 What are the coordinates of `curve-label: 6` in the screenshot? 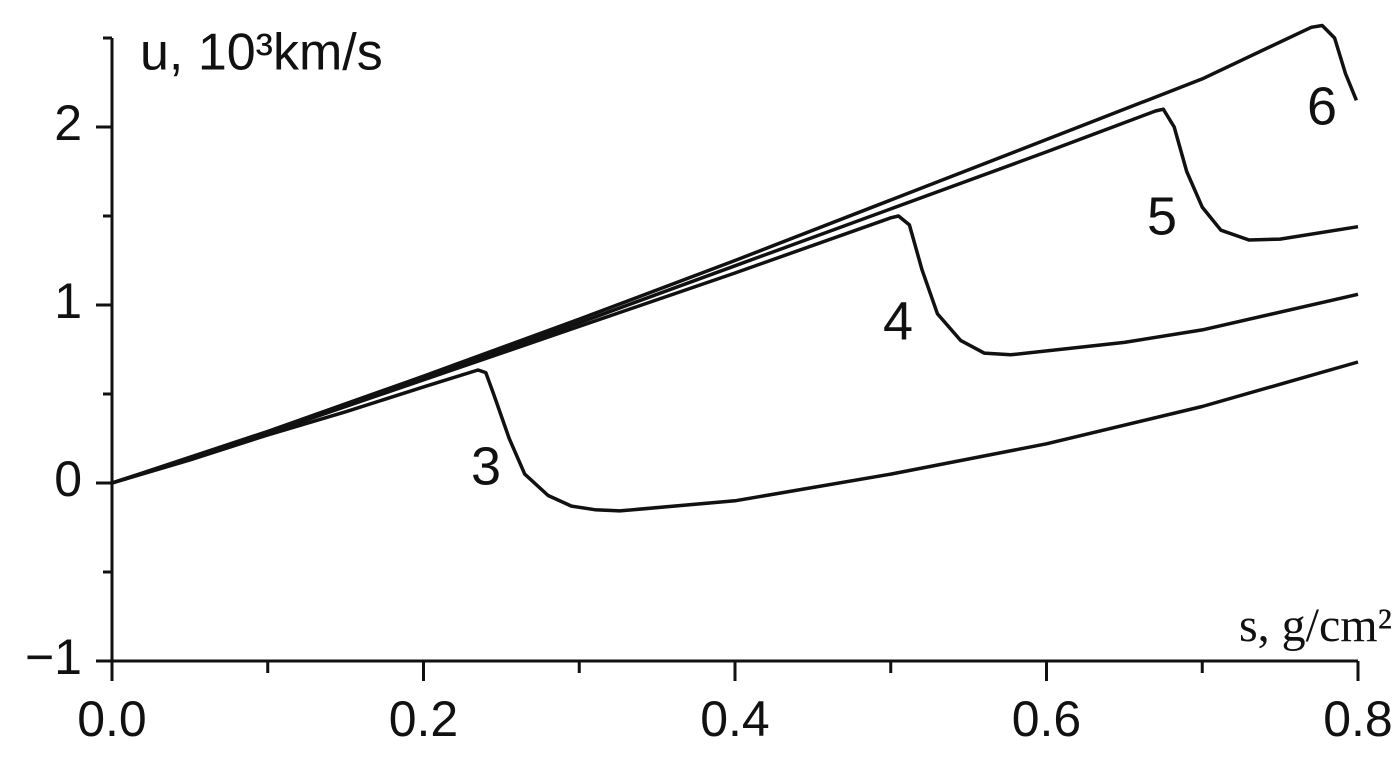 It's located at (1322, 106).